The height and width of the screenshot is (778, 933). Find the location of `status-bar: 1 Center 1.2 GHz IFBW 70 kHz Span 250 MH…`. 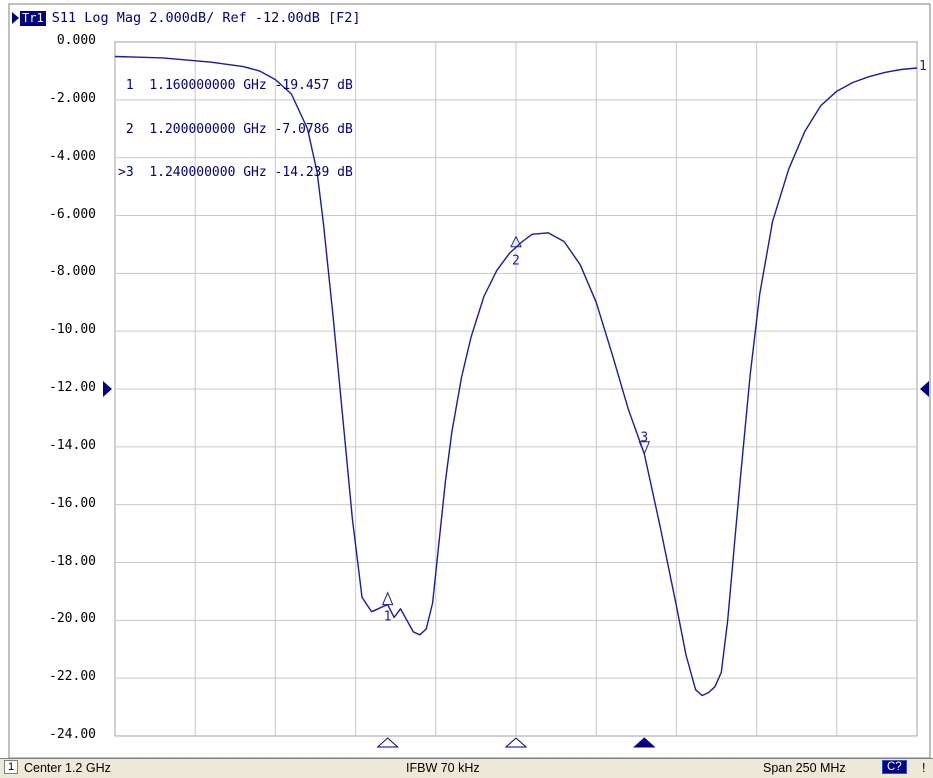

status-bar: 1 Center 1.2 GHz IFBW 70 kHz Span 250 MH… is located at coordinates (466, 768).